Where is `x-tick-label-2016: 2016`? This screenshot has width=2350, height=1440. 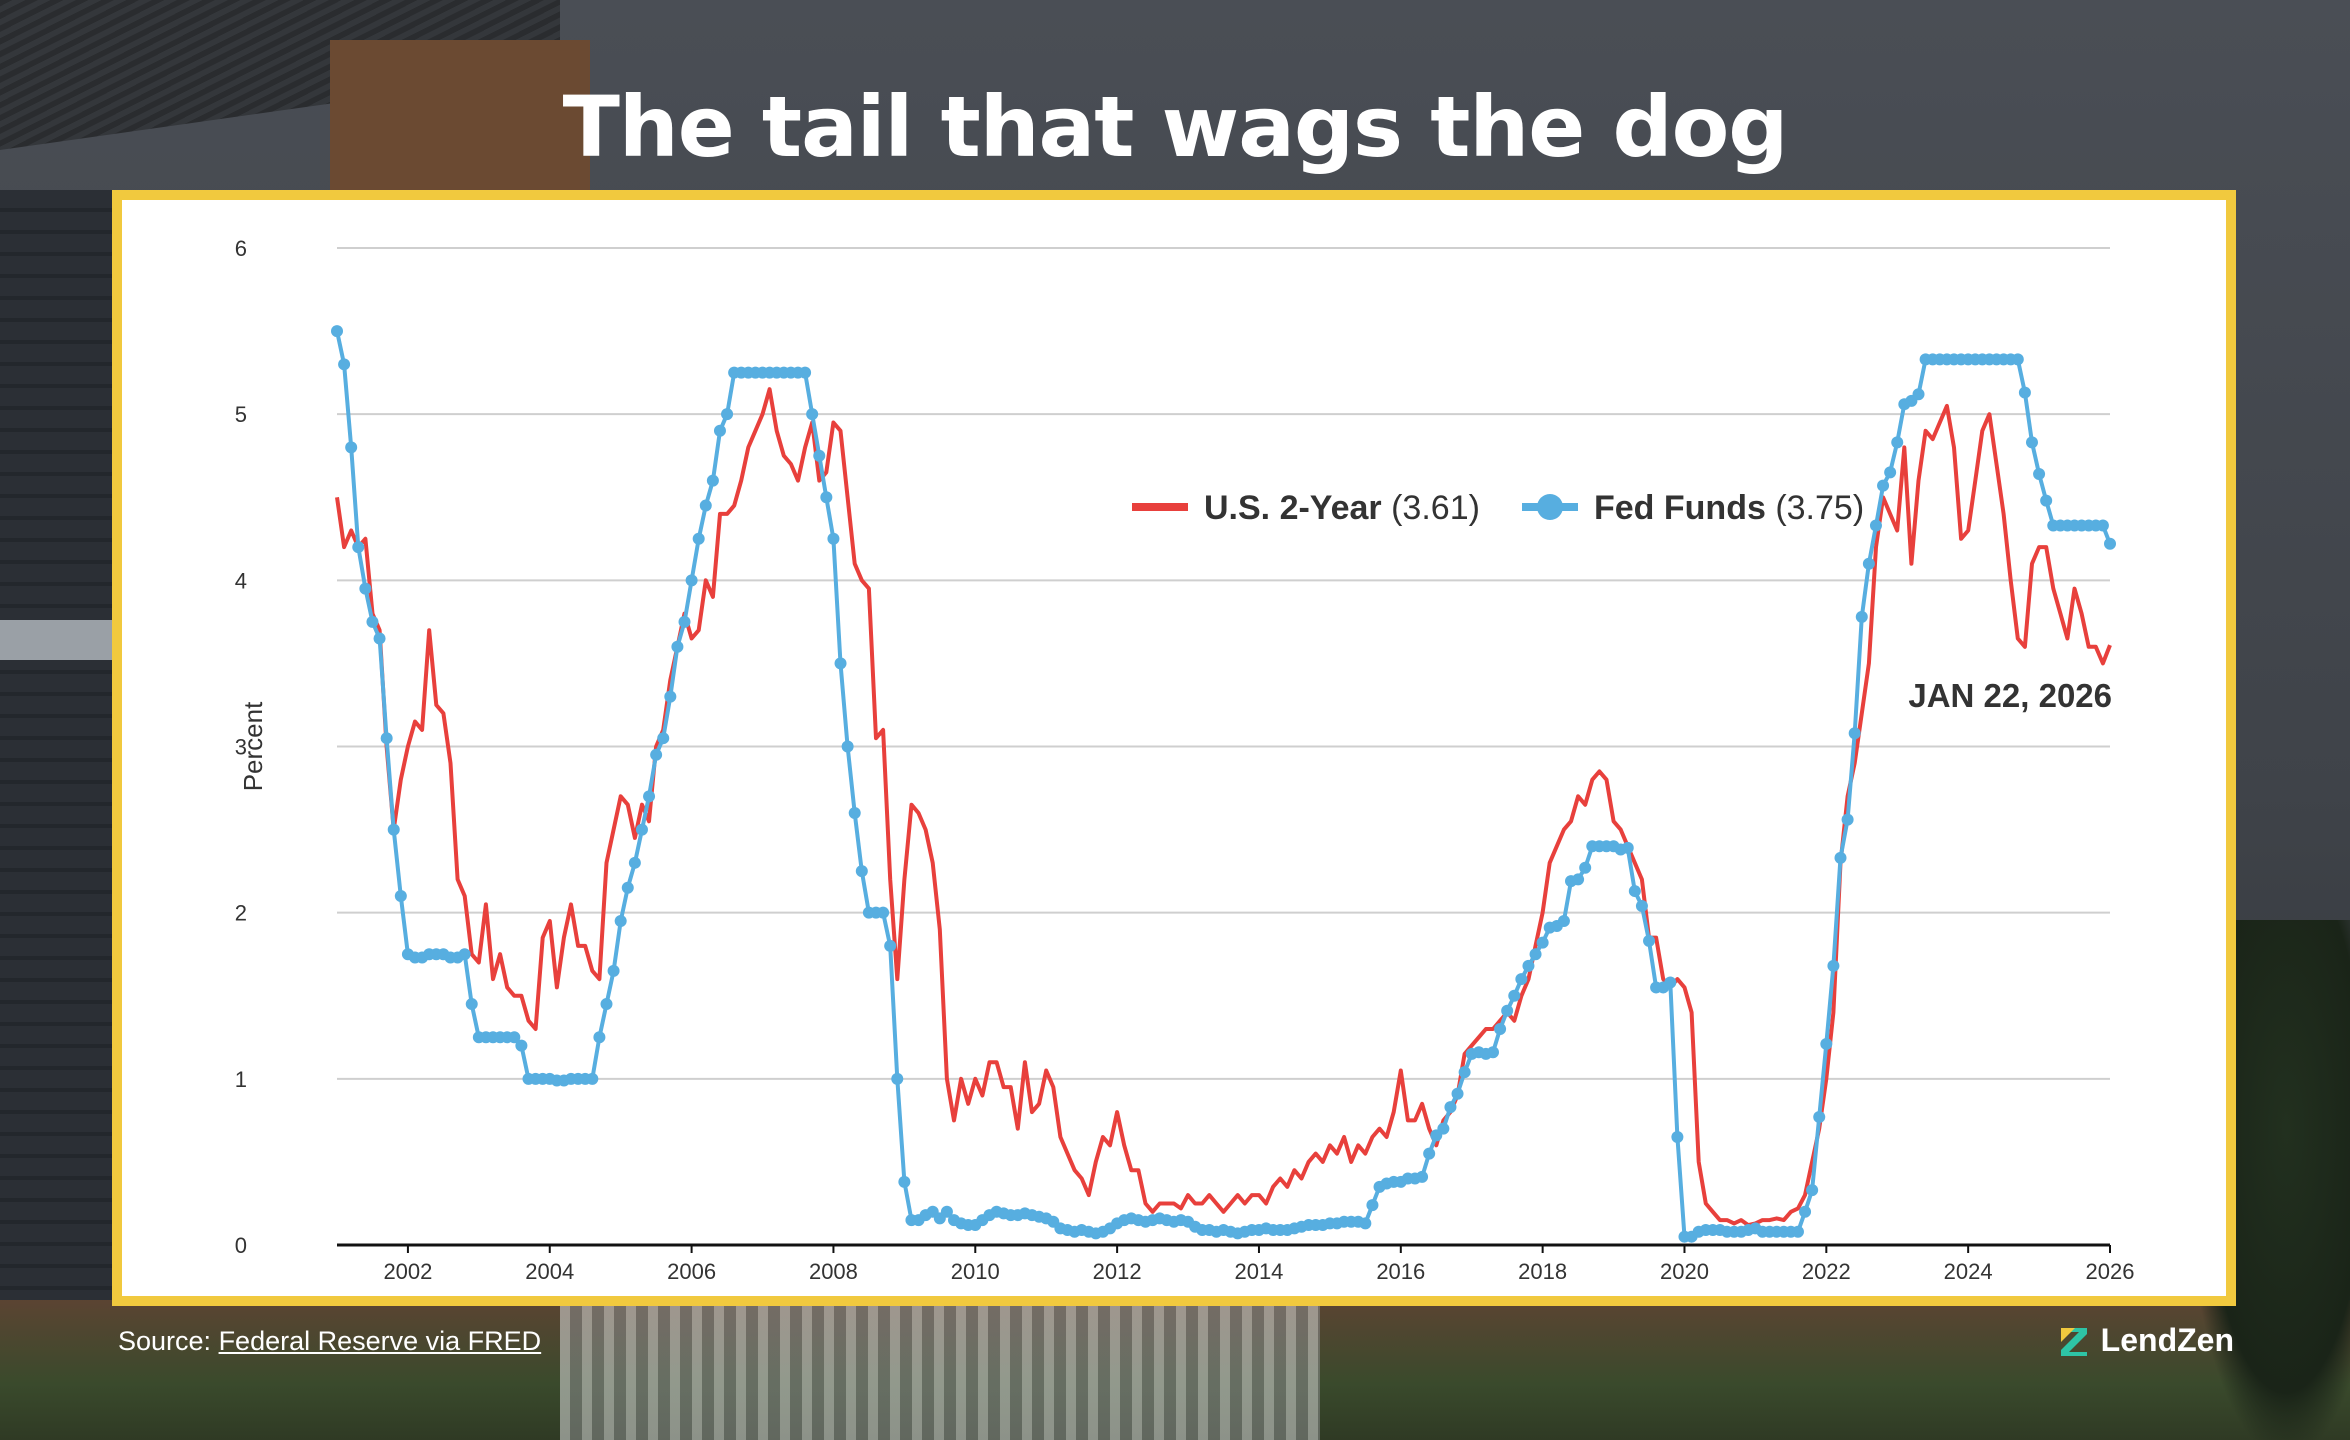
x-tick-label-2016: 2016 is located at coordinates (1400, 1271).